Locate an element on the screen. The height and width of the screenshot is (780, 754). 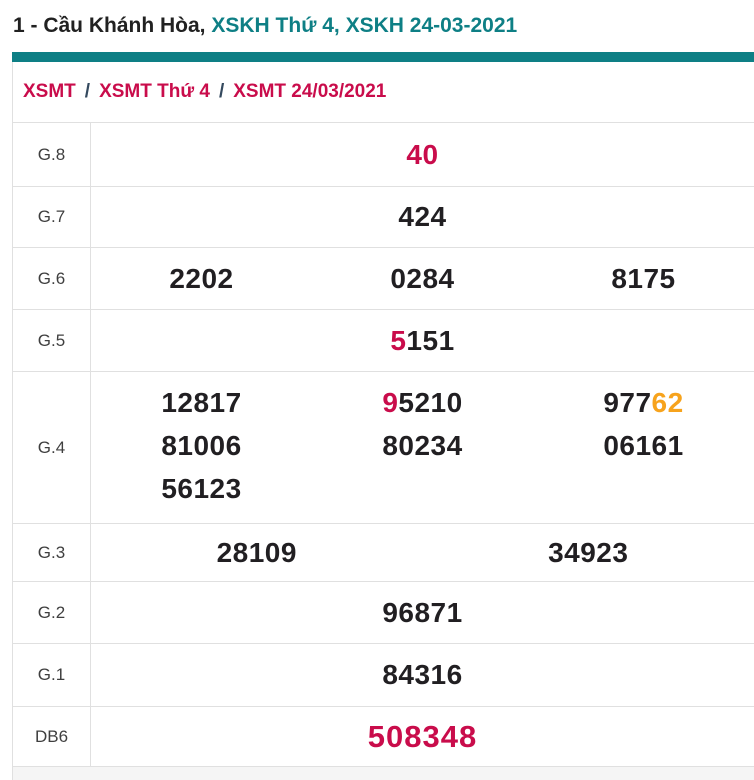
prize-row-g8: G.8 40 is located at coordinates (383, 154).